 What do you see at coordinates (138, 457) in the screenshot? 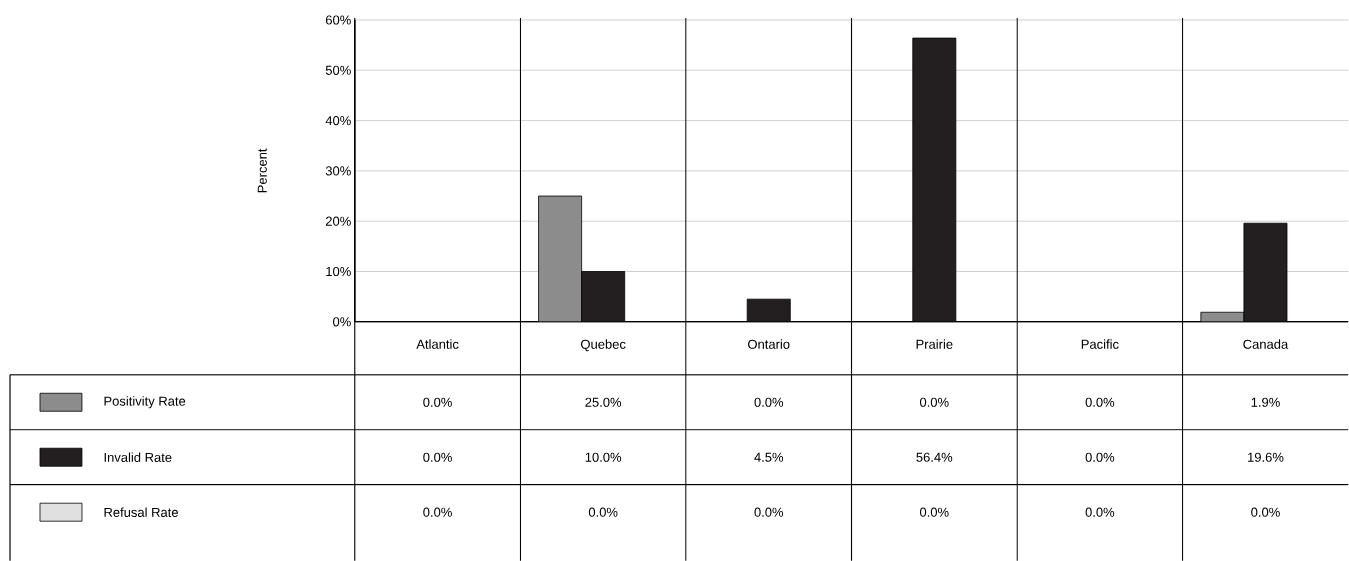
I see `legend-label: Invalid Rate` at bounding box center [138, 457].